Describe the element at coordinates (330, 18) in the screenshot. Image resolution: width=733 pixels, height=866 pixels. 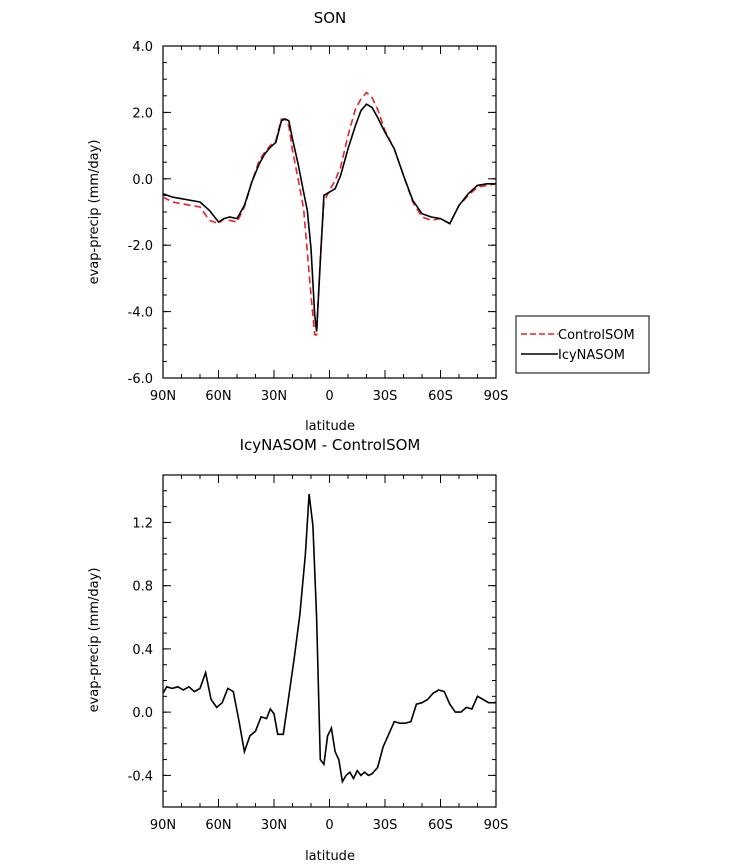
I see `son-title: SON` at that location.